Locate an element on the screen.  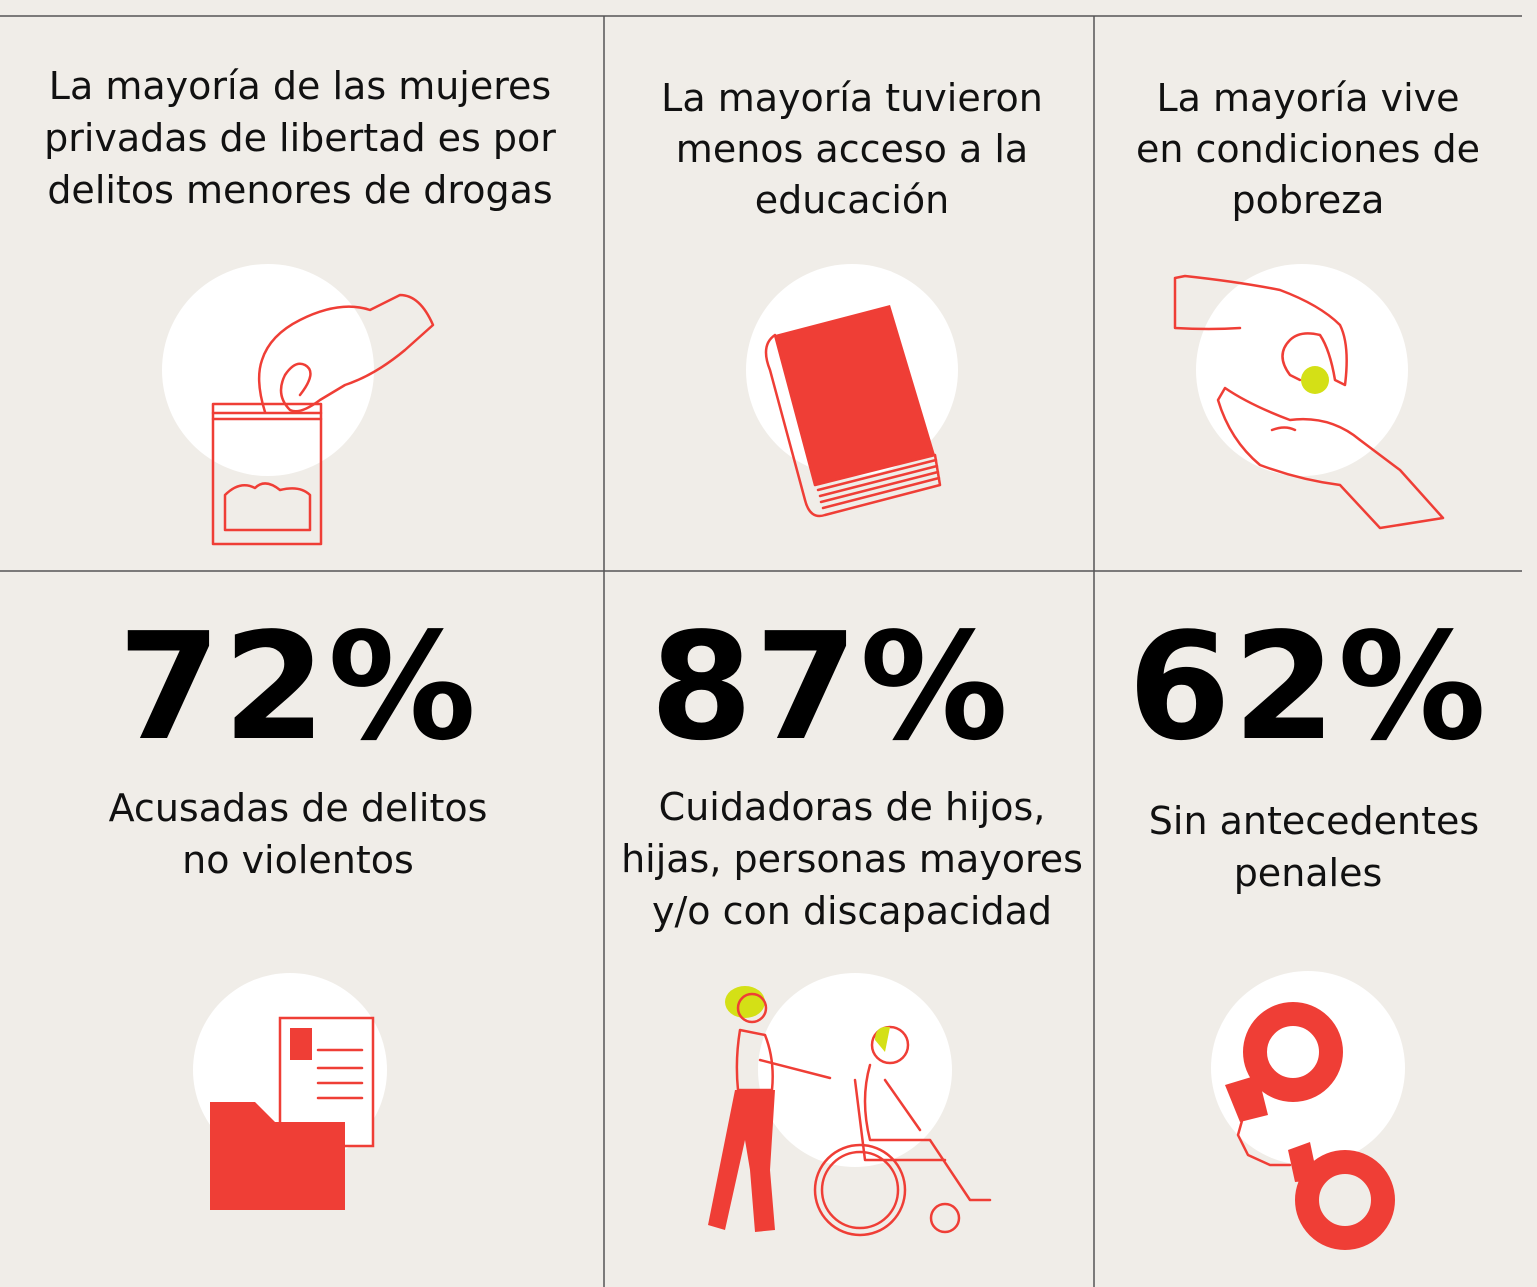
heading-line: La mayoría tuvieron is located at coordinates (852, 98).